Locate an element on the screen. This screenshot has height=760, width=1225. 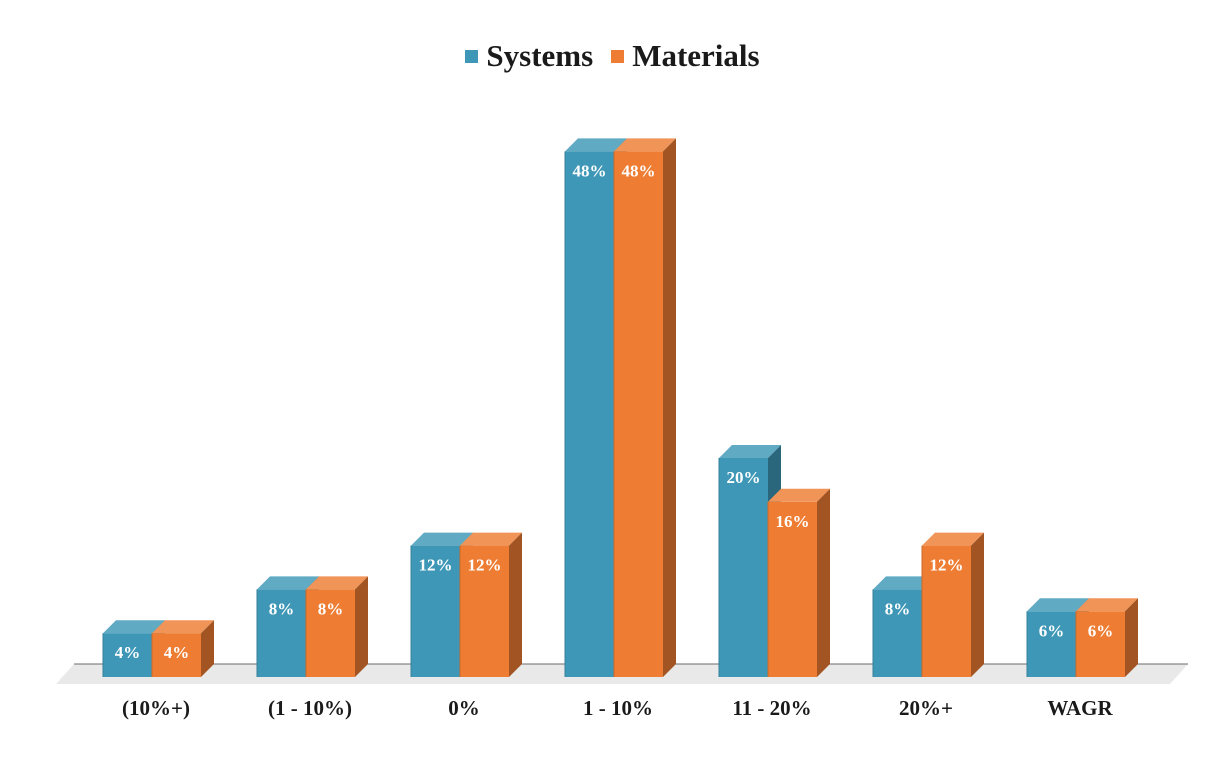
x-tick-label-3: 1 - 10% is located at coordinates (618, 708).